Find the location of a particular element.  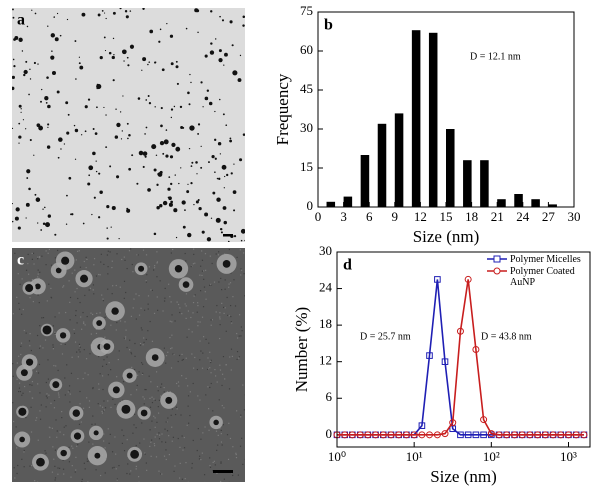

x-tick-label: 30 is located at coordinates (574, 216).